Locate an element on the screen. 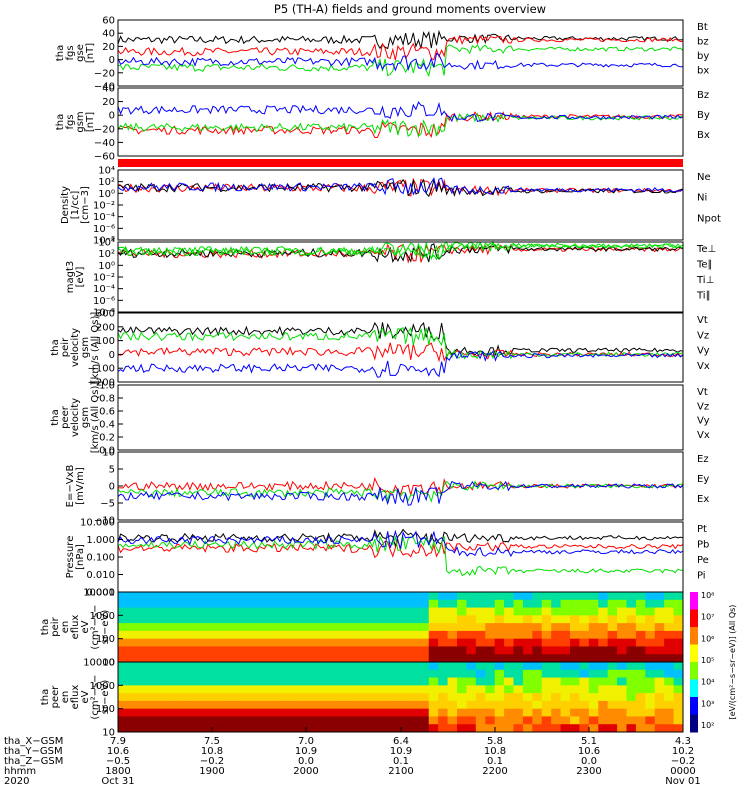 This screenshot has width=750, height=800. ephemeris-value: 7.9 is located at coordinates (118, 741).